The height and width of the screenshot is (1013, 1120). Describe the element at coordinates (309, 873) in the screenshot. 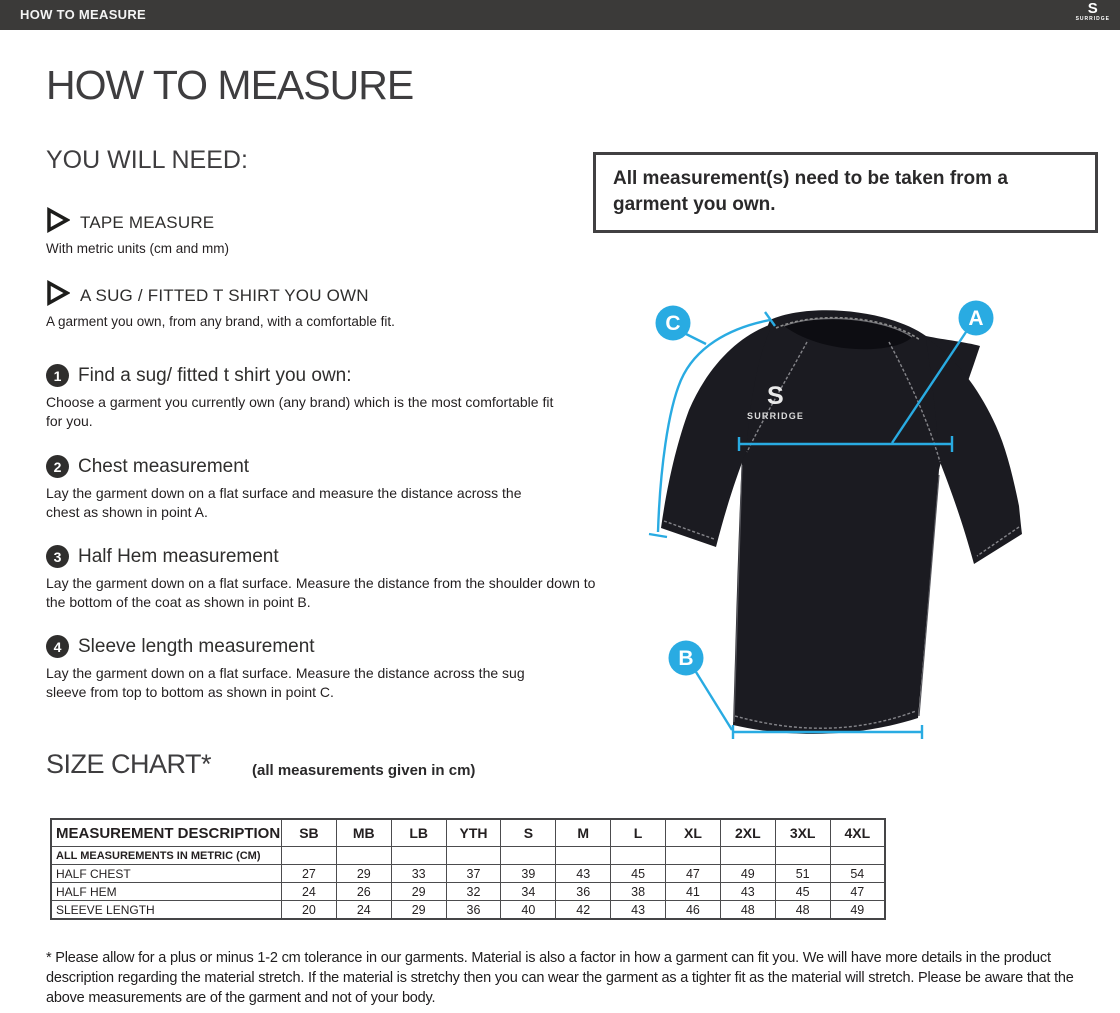

I see `value-cell: 27` at that location.